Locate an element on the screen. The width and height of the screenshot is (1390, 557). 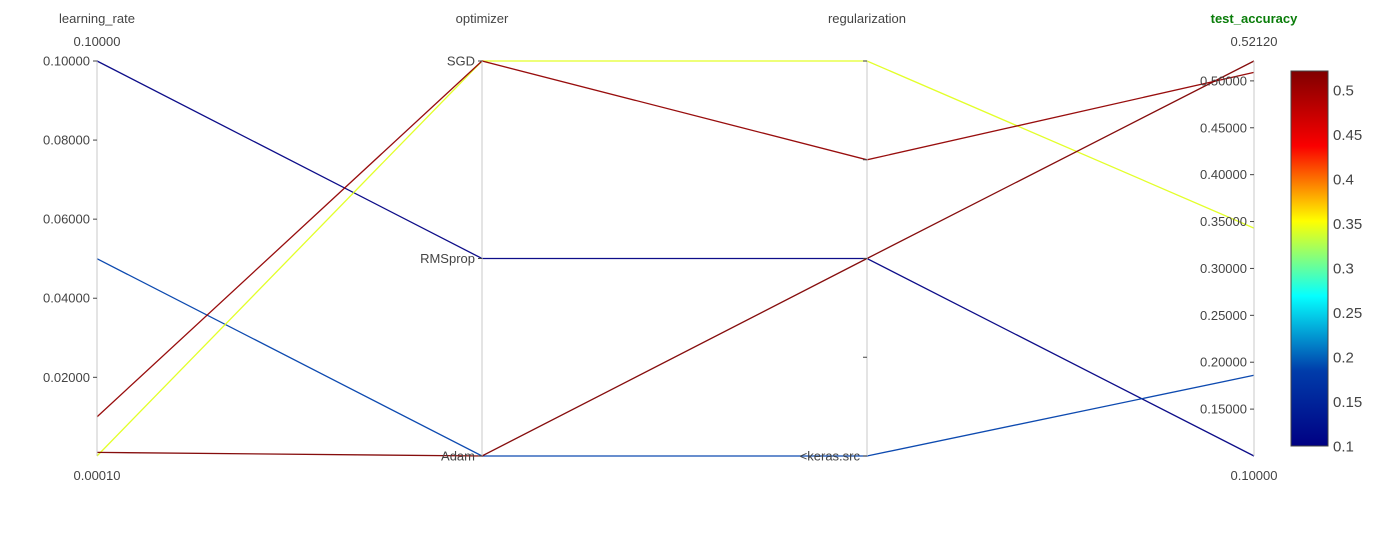
tick-label: 0.02000 is located at coordinates (66, 377).